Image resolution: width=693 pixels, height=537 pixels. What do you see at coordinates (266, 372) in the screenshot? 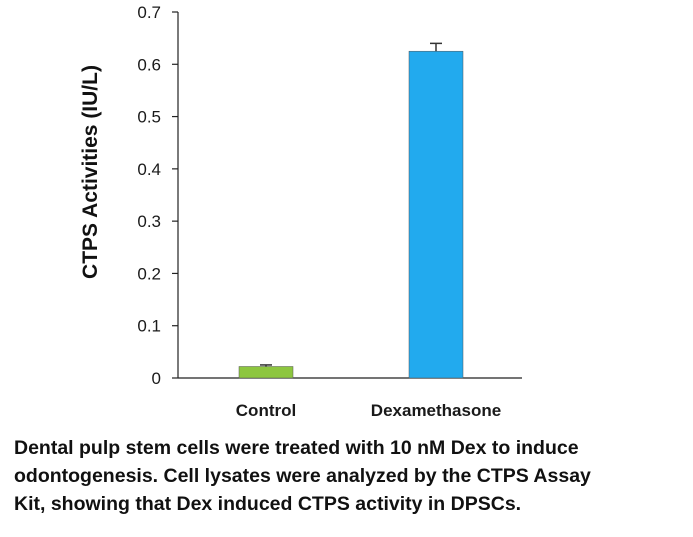
I see `bar-control` at bounding box center [266, 372].